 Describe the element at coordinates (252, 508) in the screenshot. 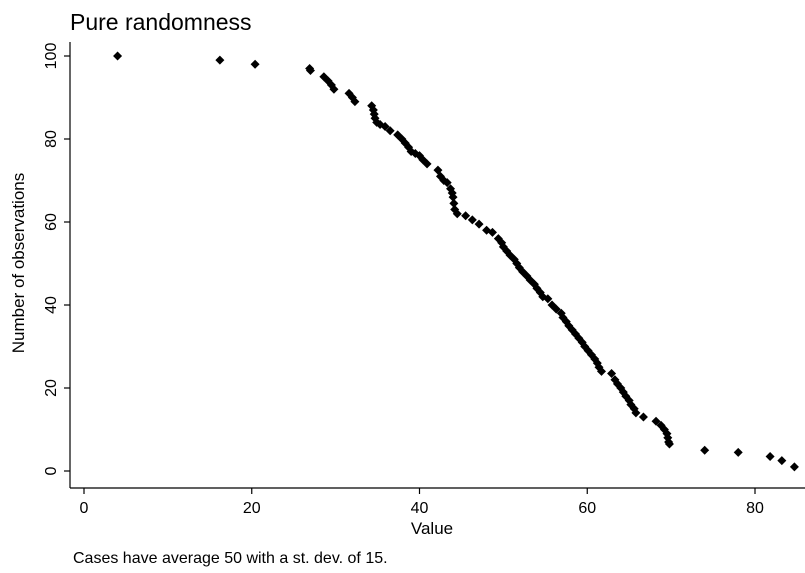

I see `x-tick-label: 20` at that location.